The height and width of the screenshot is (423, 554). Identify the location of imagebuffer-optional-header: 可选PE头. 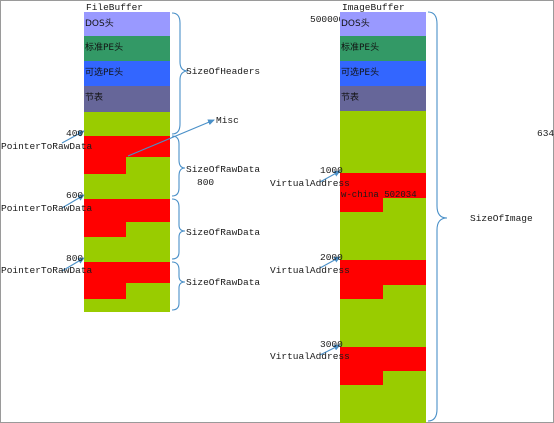
(383, 73).